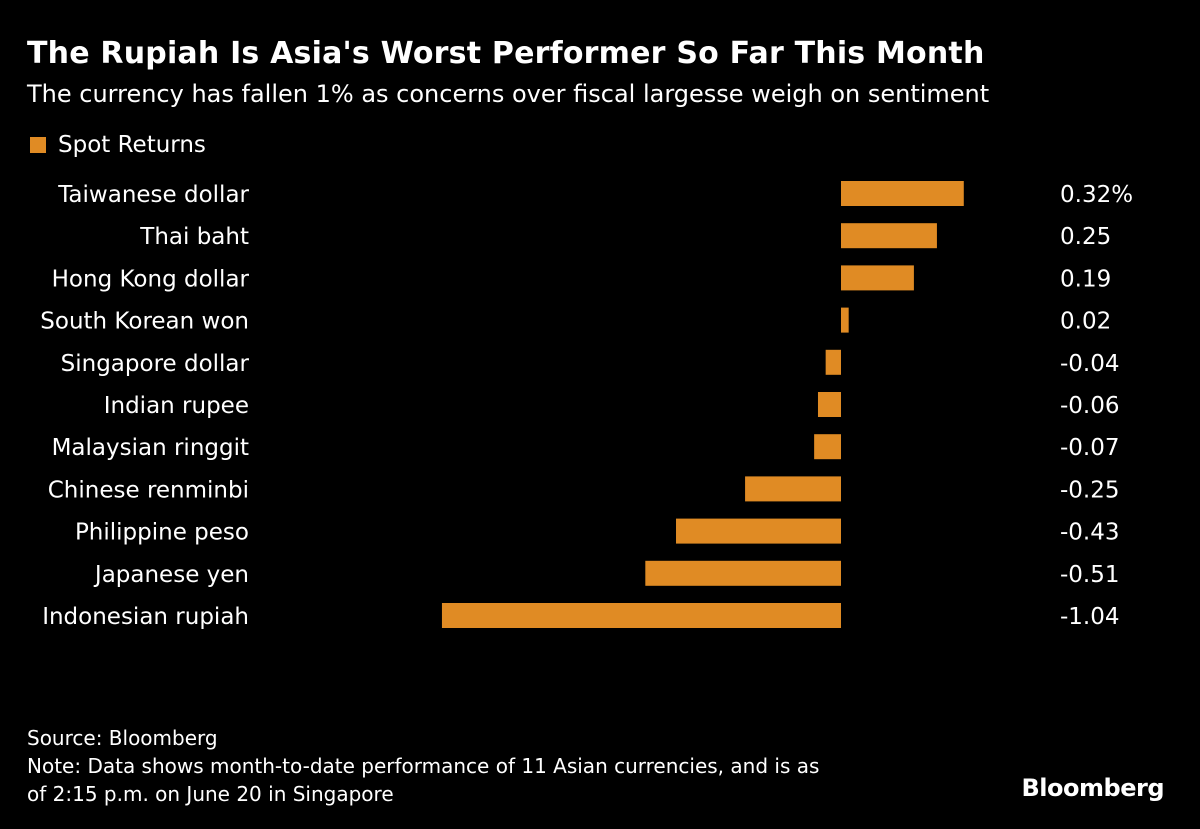  I want to click on value-label: -0.43, so click(1090, 533).